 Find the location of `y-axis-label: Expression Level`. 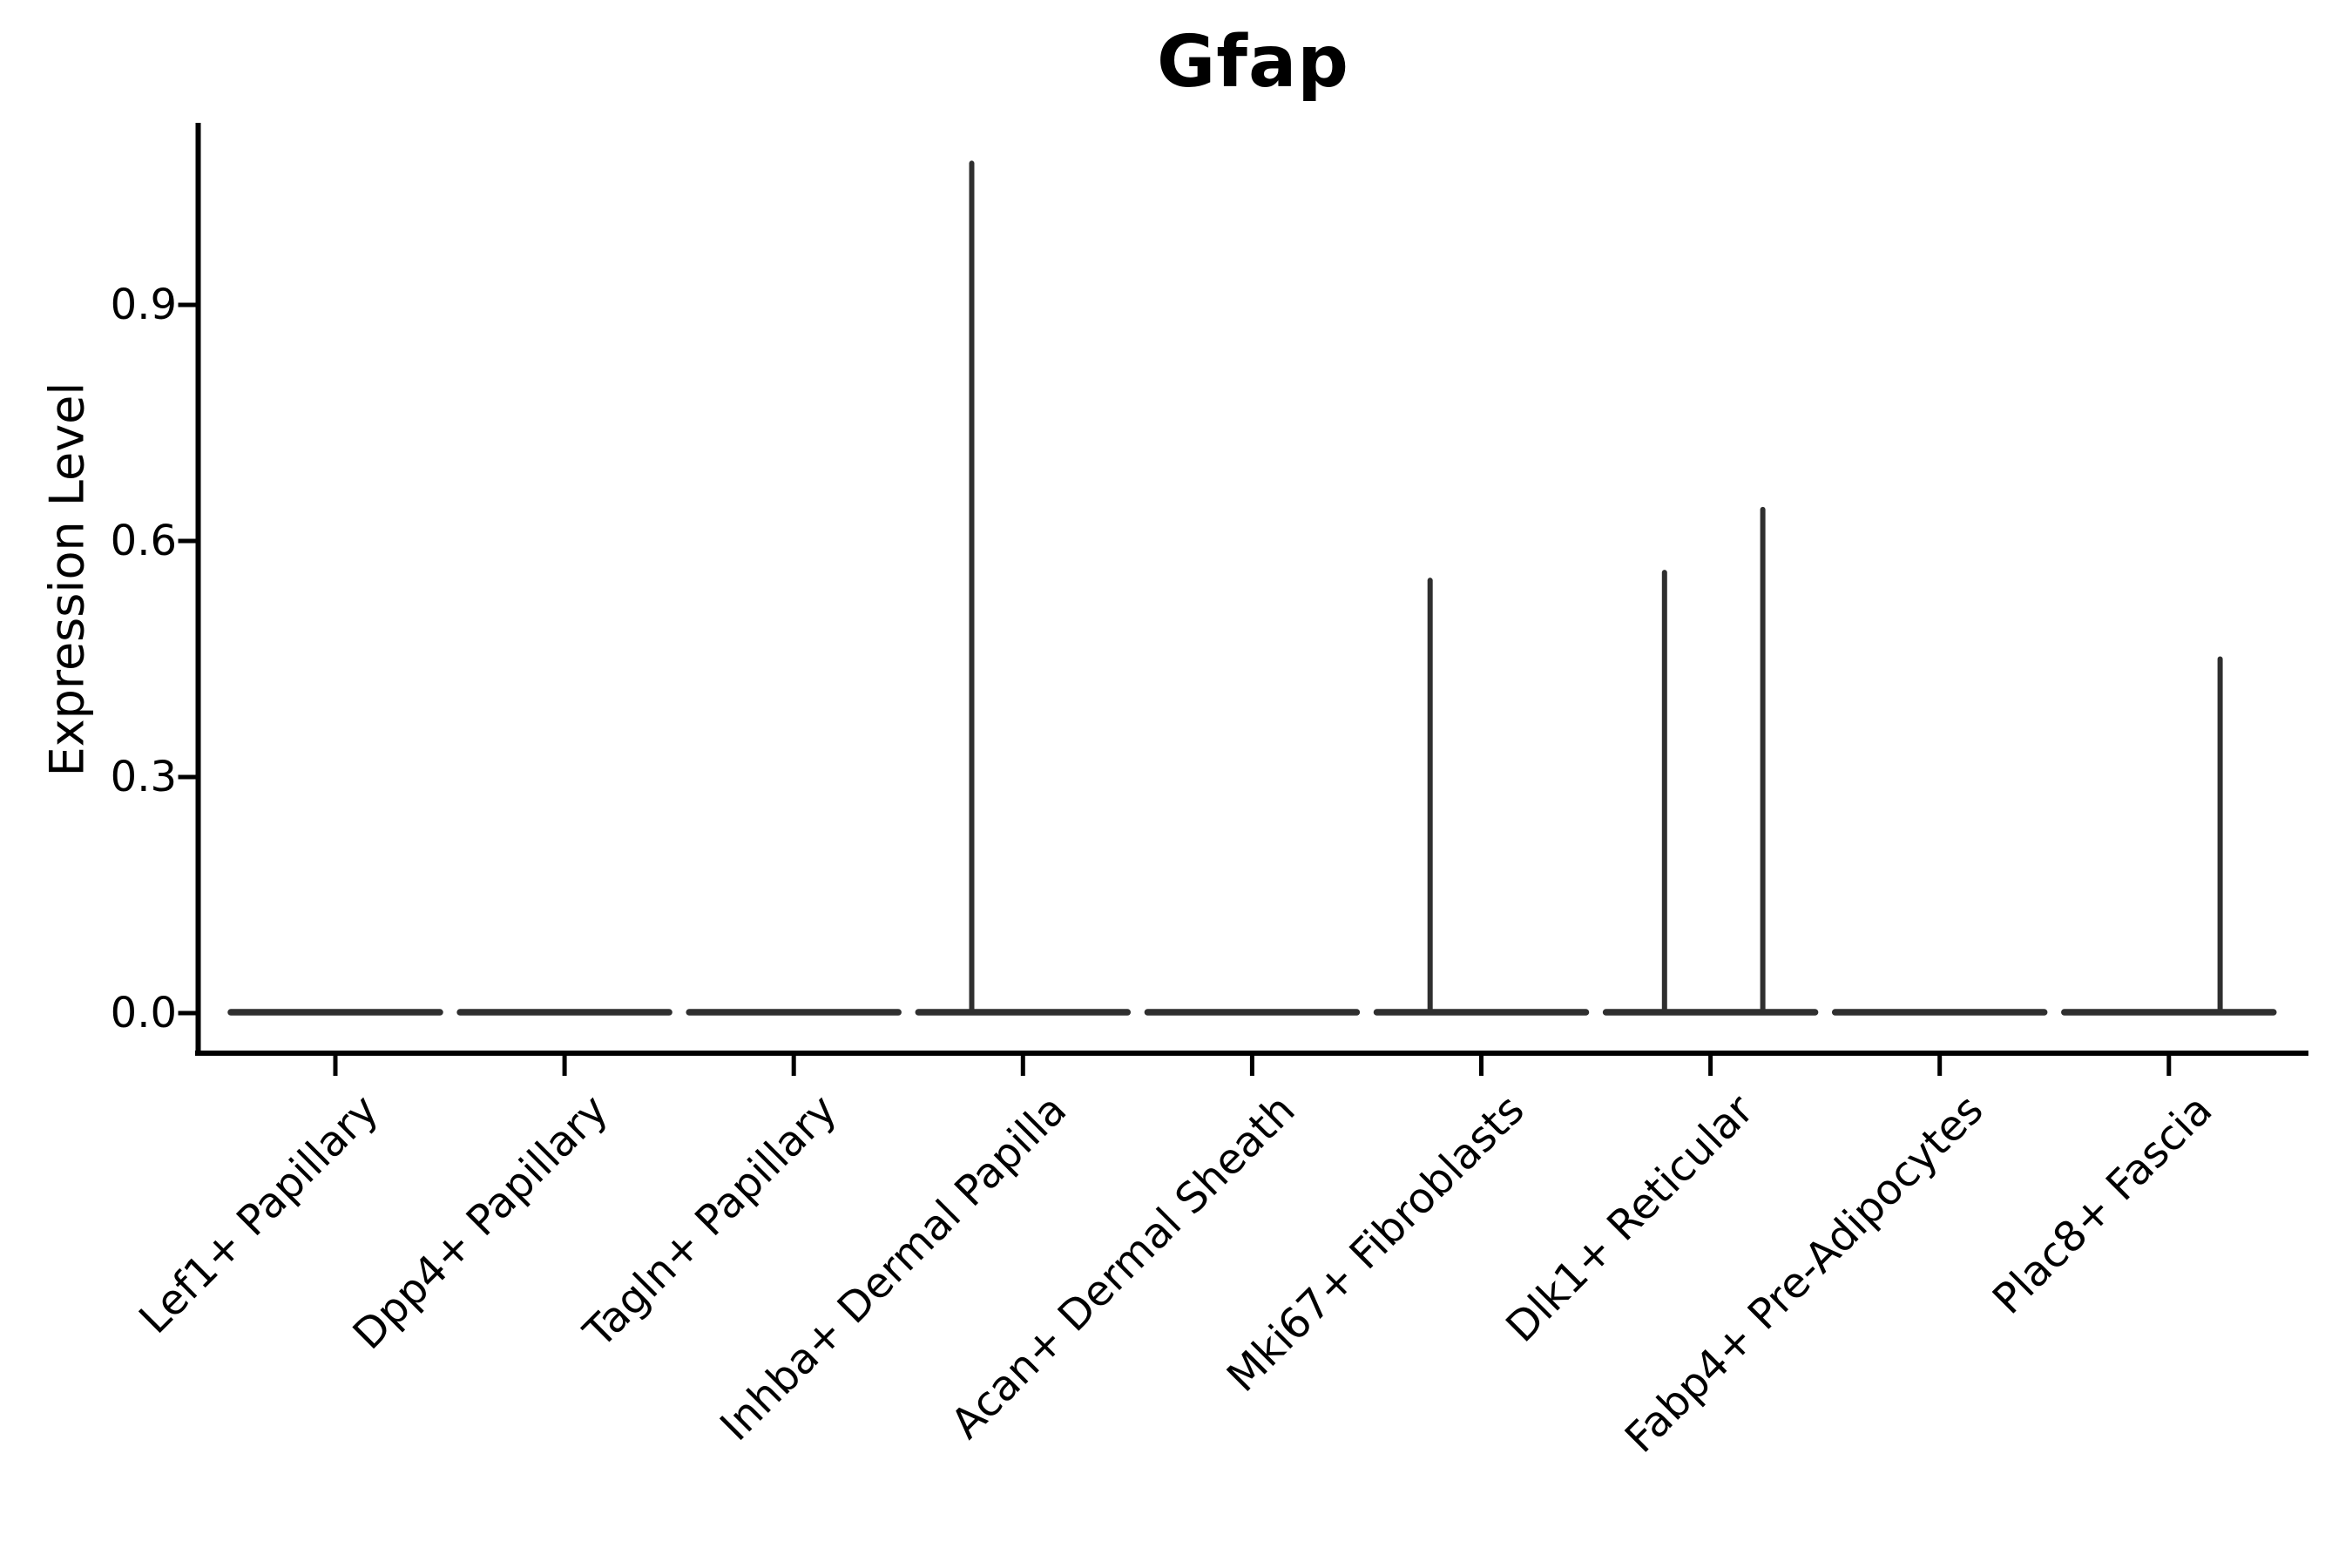

y-axis-label: Expression Level is located at coordinates (67, 579).